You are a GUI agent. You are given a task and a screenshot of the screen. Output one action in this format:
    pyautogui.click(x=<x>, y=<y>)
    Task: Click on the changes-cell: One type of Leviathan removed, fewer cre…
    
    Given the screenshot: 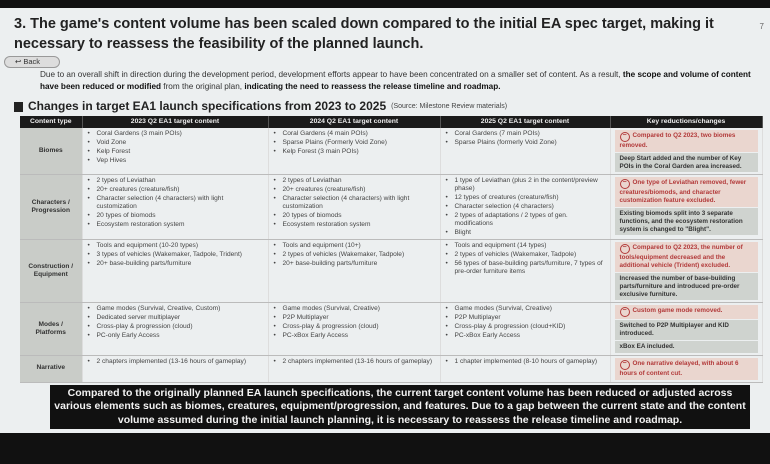 What is the action you would take?
    pyautogui.click(x=686, y=207)
    